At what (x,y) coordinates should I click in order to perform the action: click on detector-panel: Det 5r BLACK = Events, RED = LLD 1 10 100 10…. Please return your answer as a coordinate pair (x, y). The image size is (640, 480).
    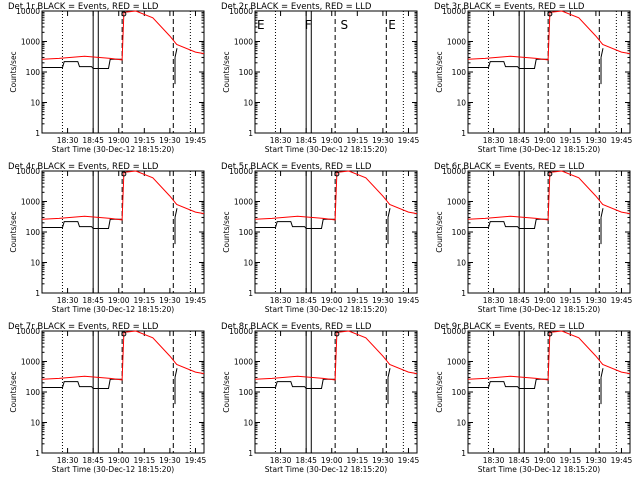
    Looking at the image, I should click on (320, 238).